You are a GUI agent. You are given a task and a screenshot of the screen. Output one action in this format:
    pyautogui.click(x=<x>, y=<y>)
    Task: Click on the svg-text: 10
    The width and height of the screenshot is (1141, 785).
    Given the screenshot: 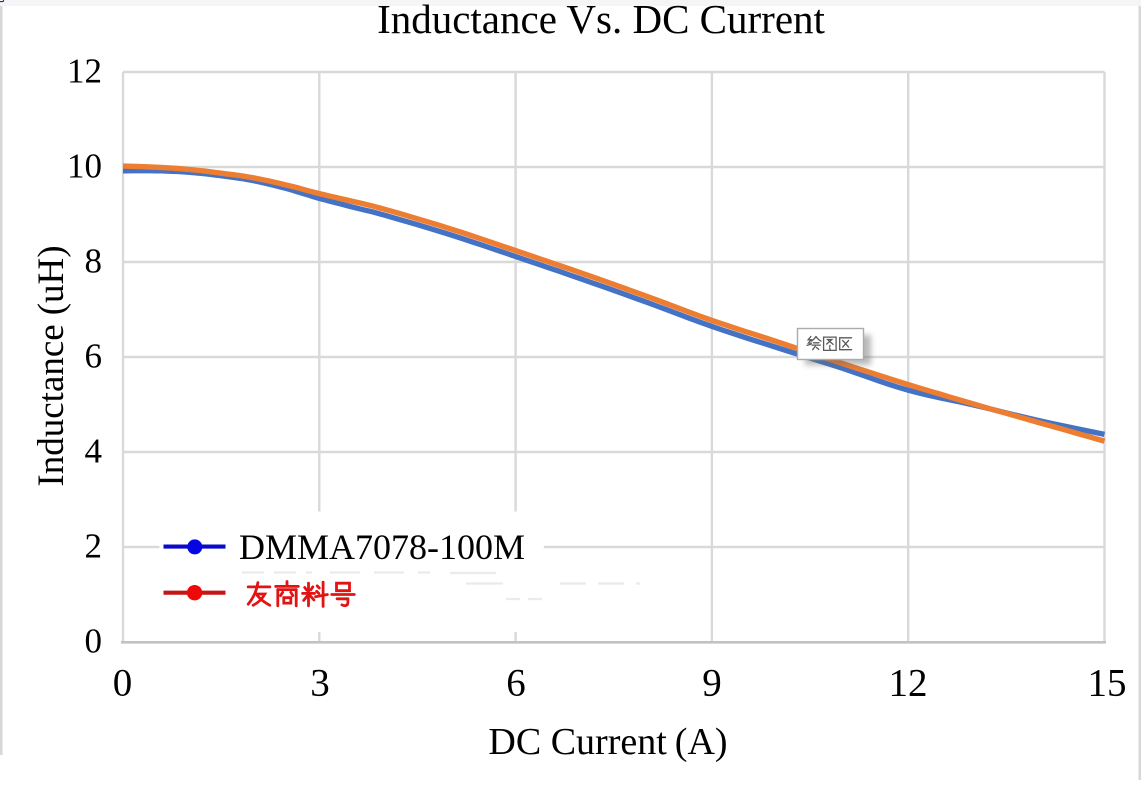 What is the action you would take?
    pyautogui.click(x=84, y=166)
    